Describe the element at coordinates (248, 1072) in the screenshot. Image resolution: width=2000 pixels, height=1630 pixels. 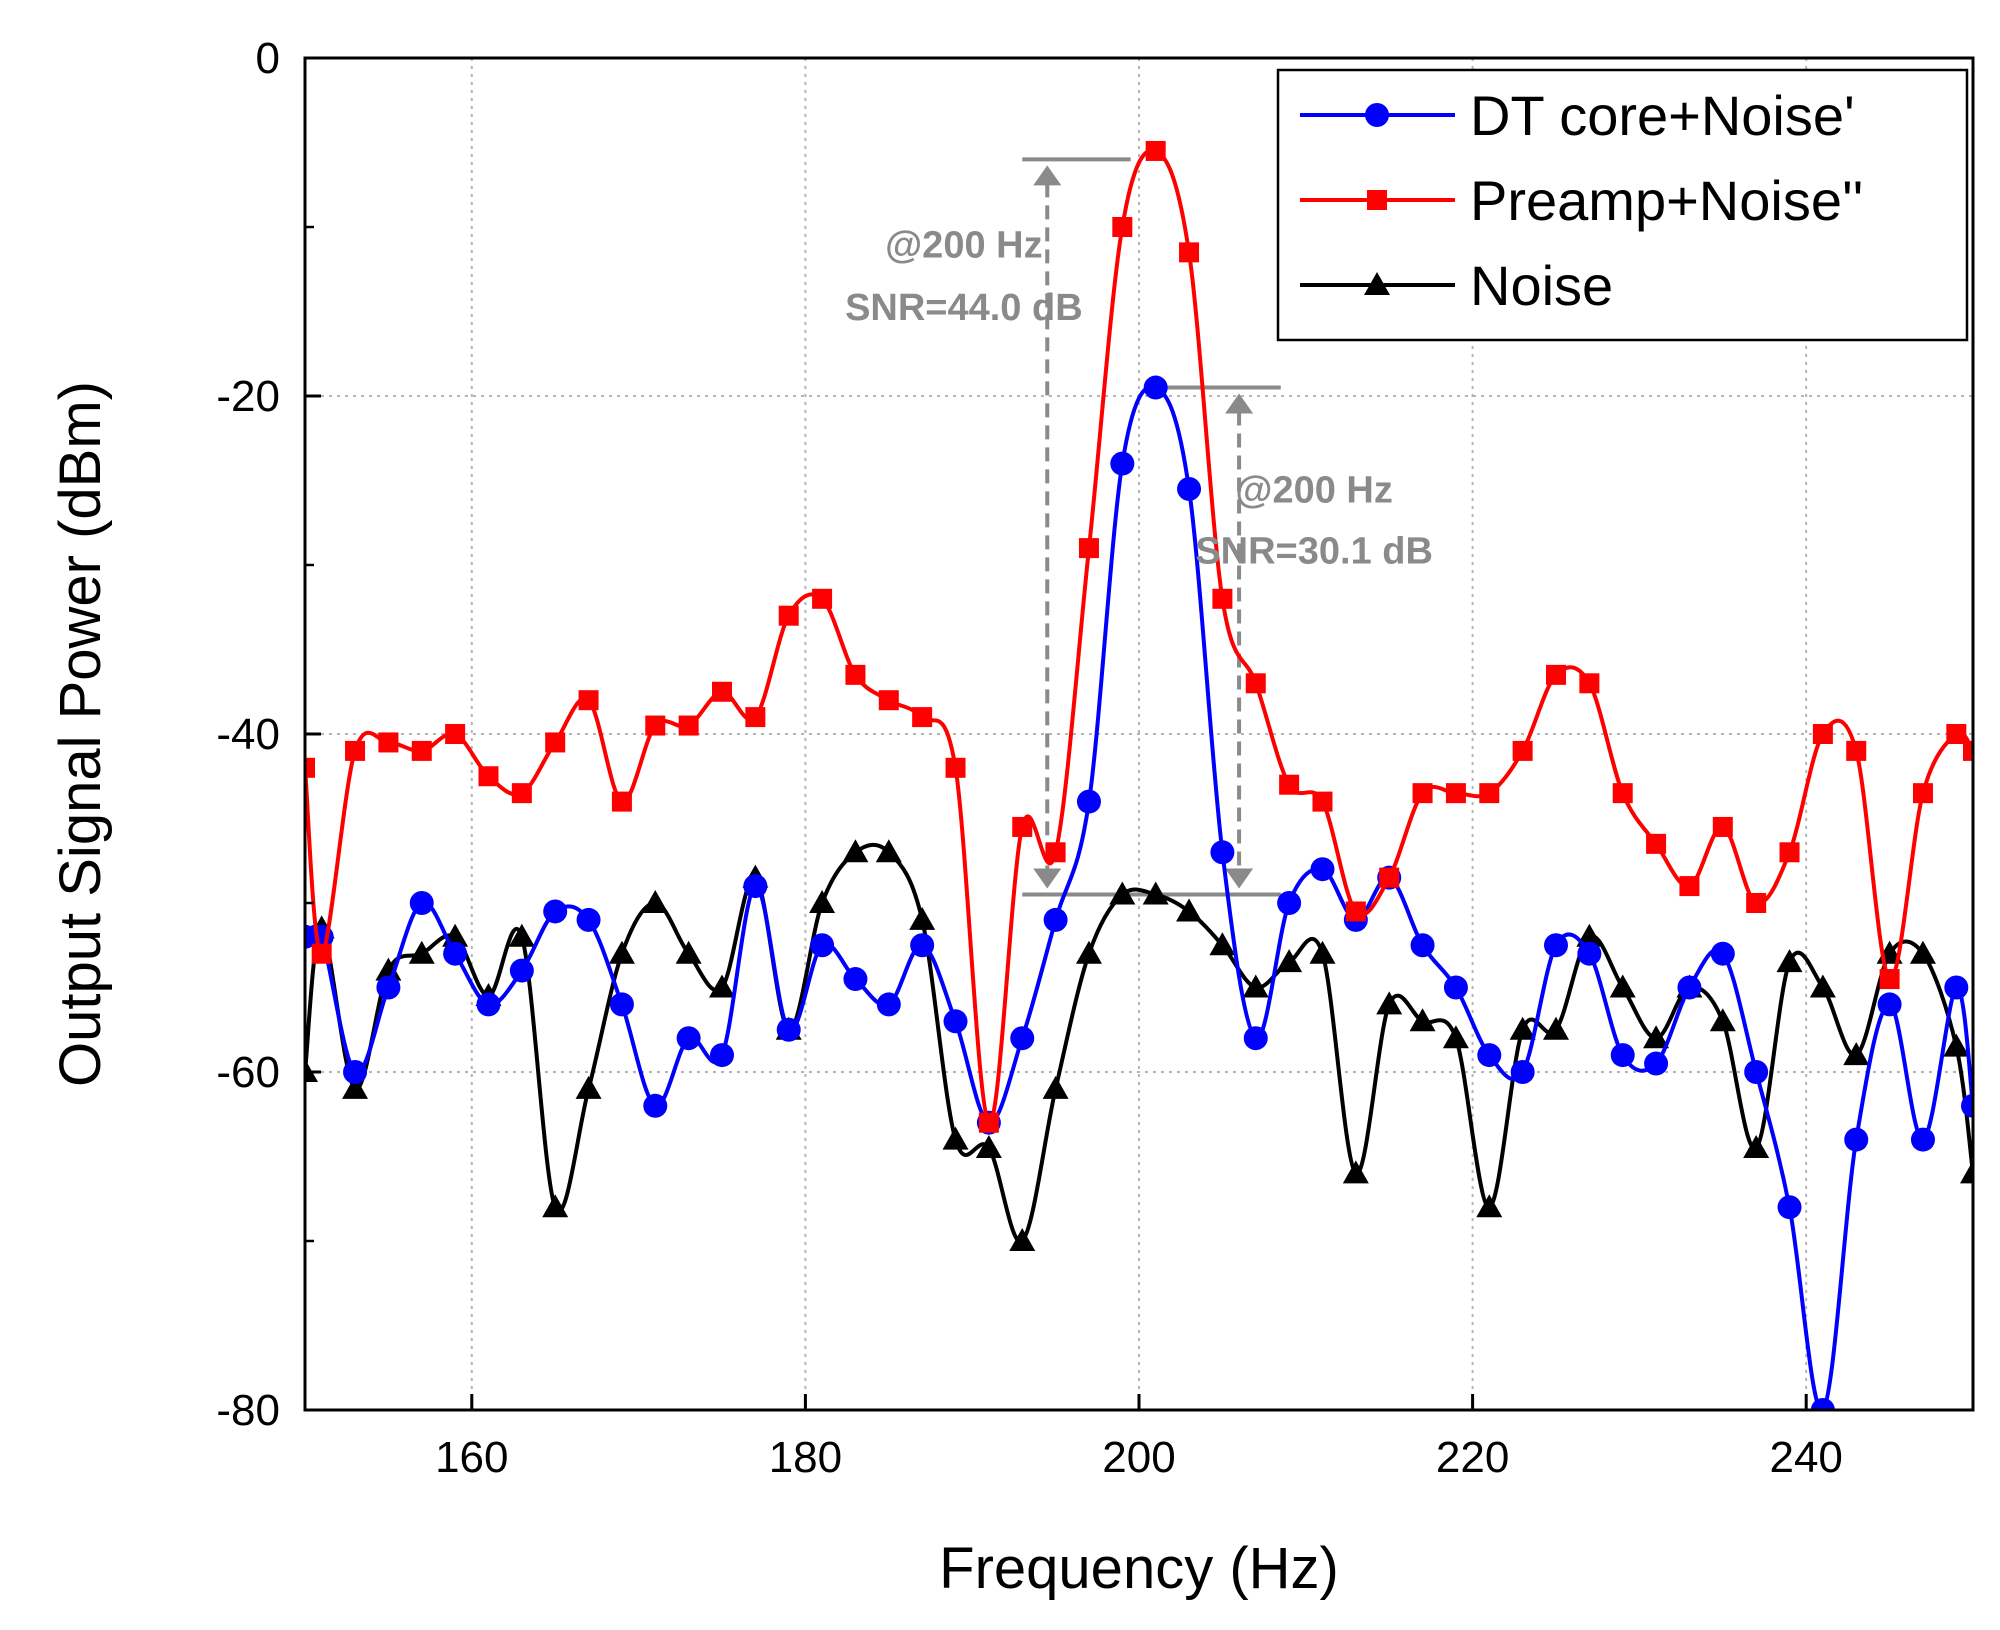
I see `y-tick-label: -60` at that location.